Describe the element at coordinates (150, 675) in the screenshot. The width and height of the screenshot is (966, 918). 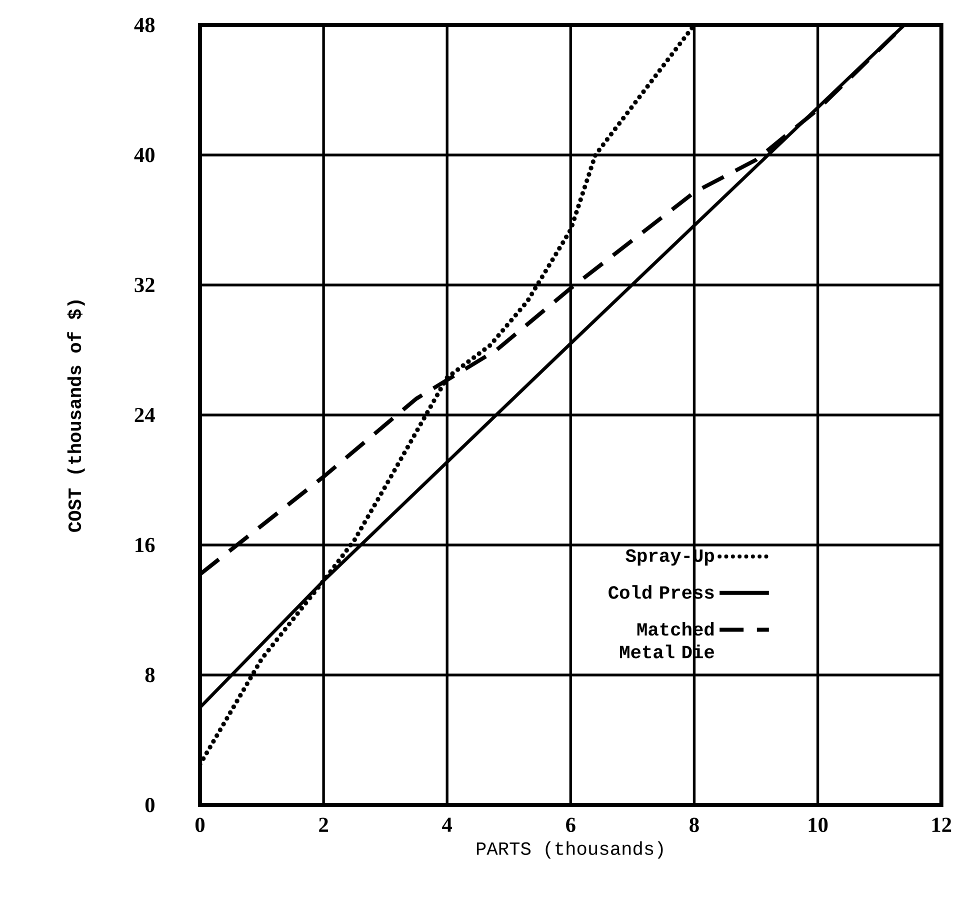
I see `y-tick-label: 8` at that location.